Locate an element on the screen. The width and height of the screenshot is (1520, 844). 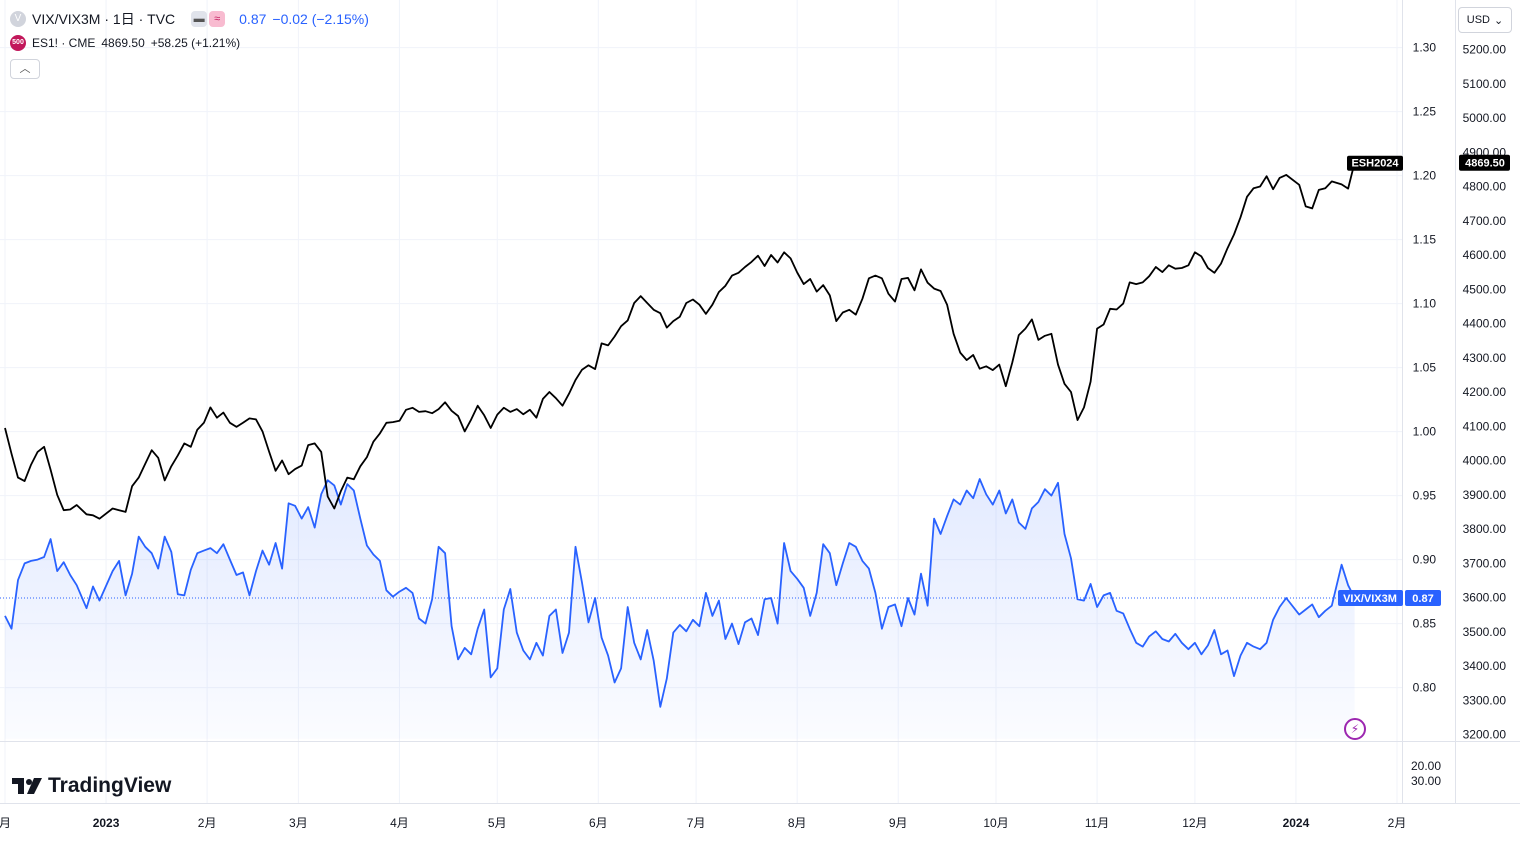
es-logo-badge: 500 is located at coordinates (18, 43).